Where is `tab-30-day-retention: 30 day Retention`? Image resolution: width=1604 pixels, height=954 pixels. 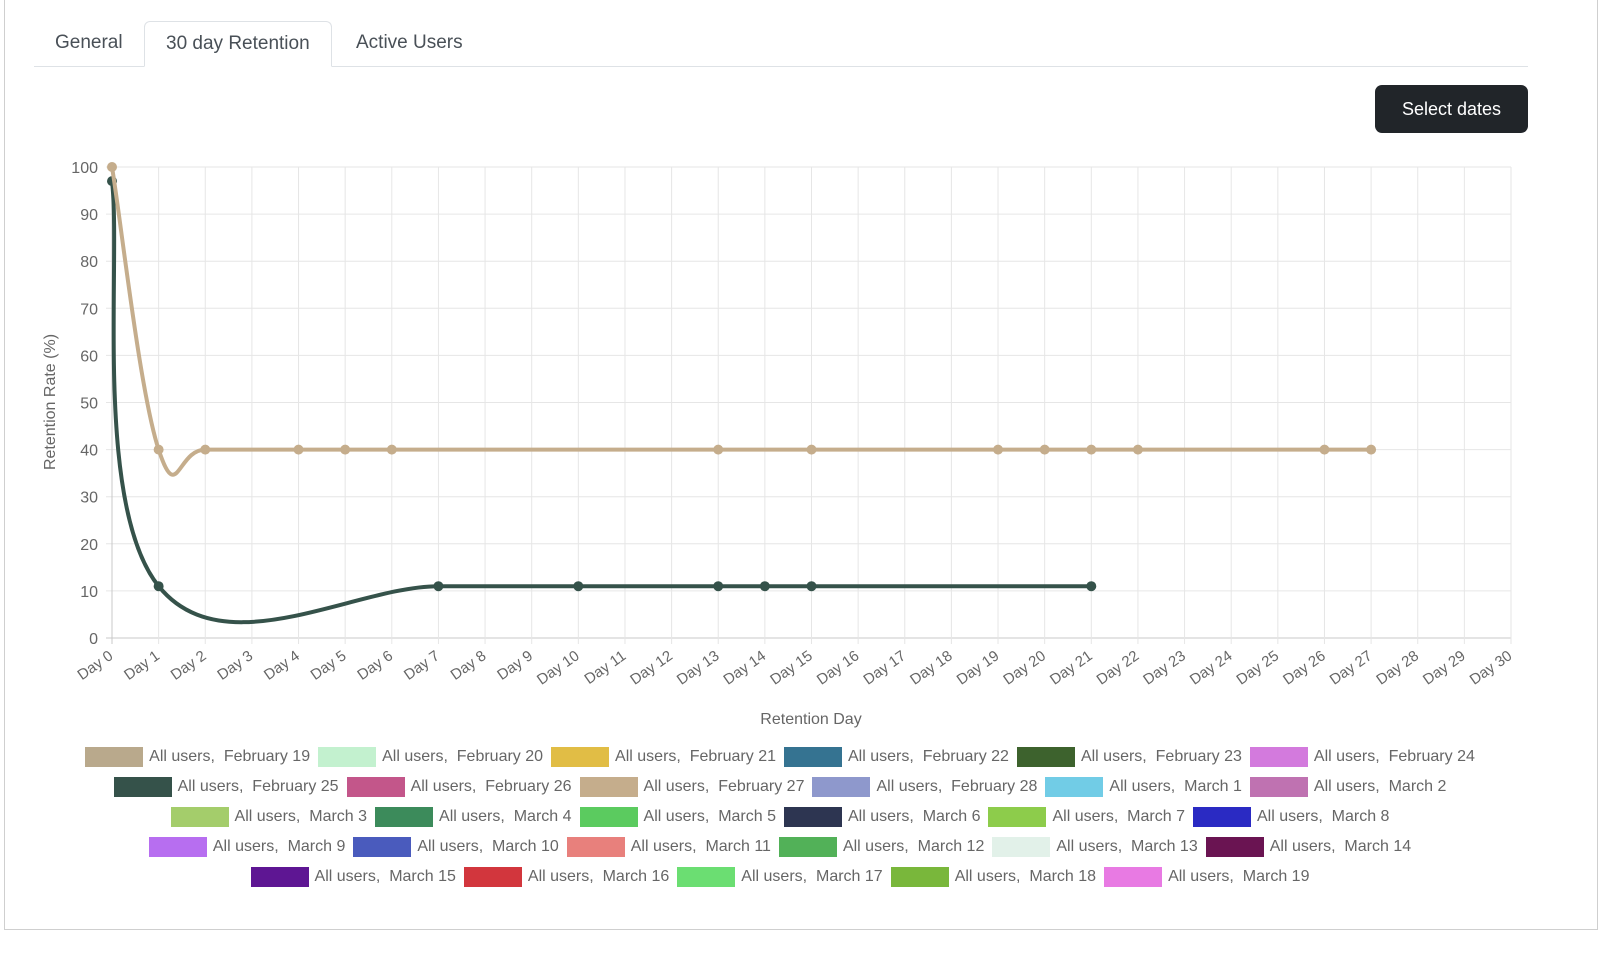
tab-30-day-retention: 30 day Retention is located at coordinates (238, 44).